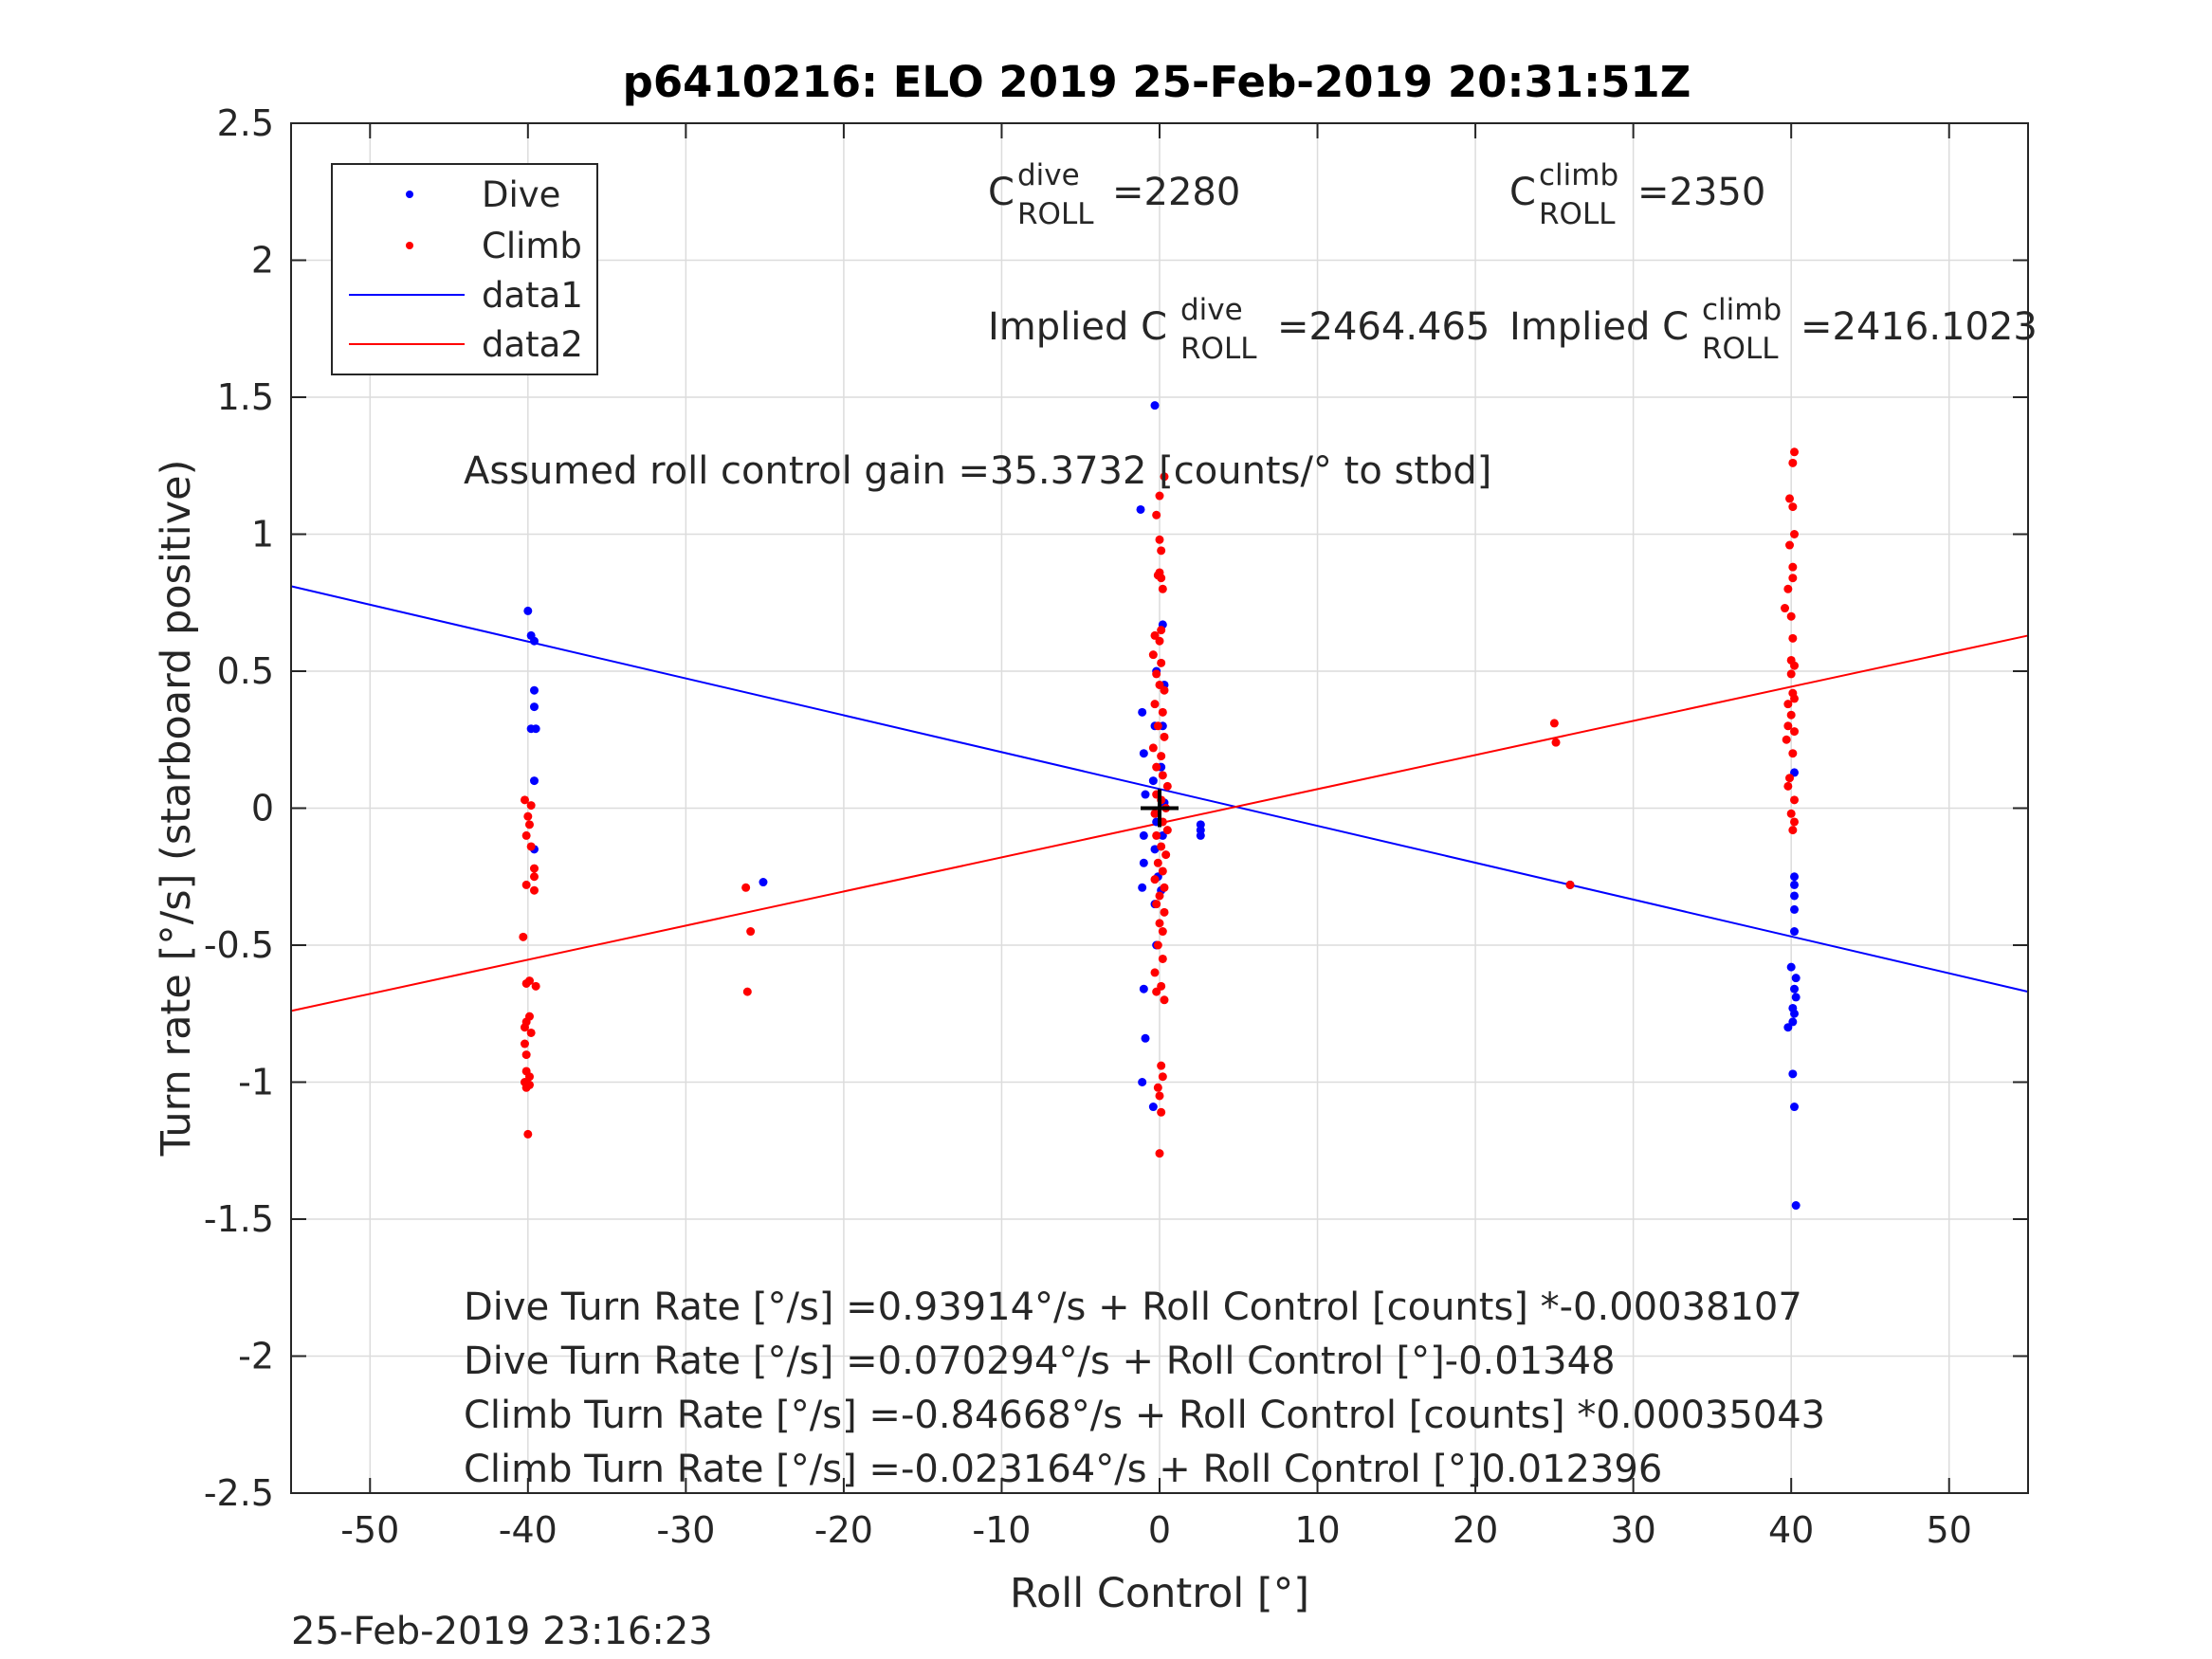 The width and height of the screenshot is (2212, 1659). I want to click on x-tick-label: -30, so click(685, 1530).